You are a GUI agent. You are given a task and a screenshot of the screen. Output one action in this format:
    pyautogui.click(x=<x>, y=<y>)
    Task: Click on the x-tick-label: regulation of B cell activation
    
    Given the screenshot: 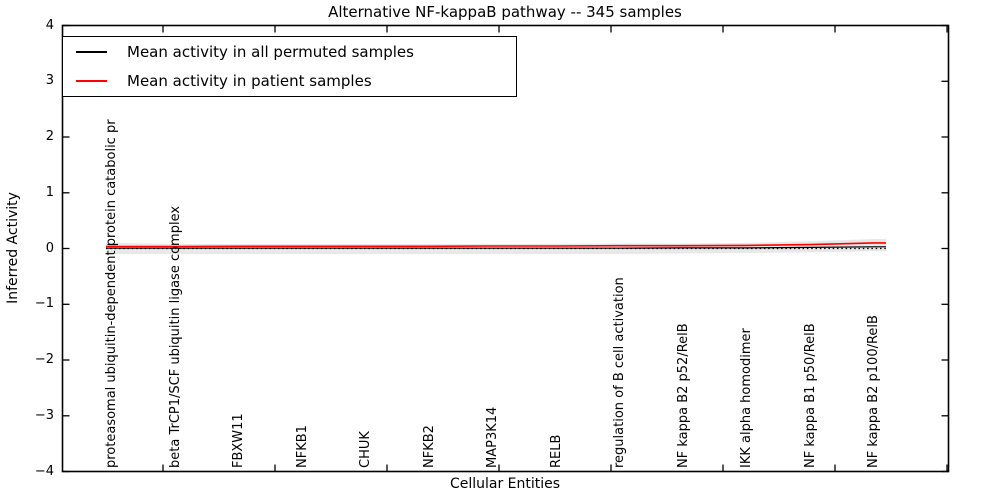 What is the action you would take?
    pyautogui.click(x=619, y=372)
    